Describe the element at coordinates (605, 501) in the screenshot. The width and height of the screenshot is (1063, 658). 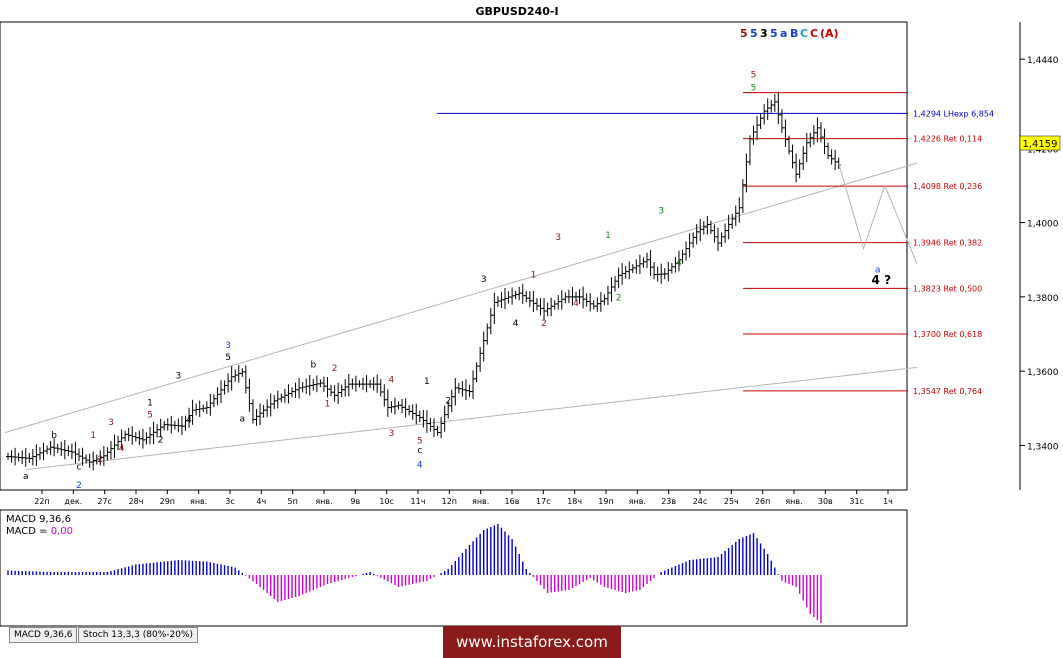
I see `x-tick-label: 19п` at that location.